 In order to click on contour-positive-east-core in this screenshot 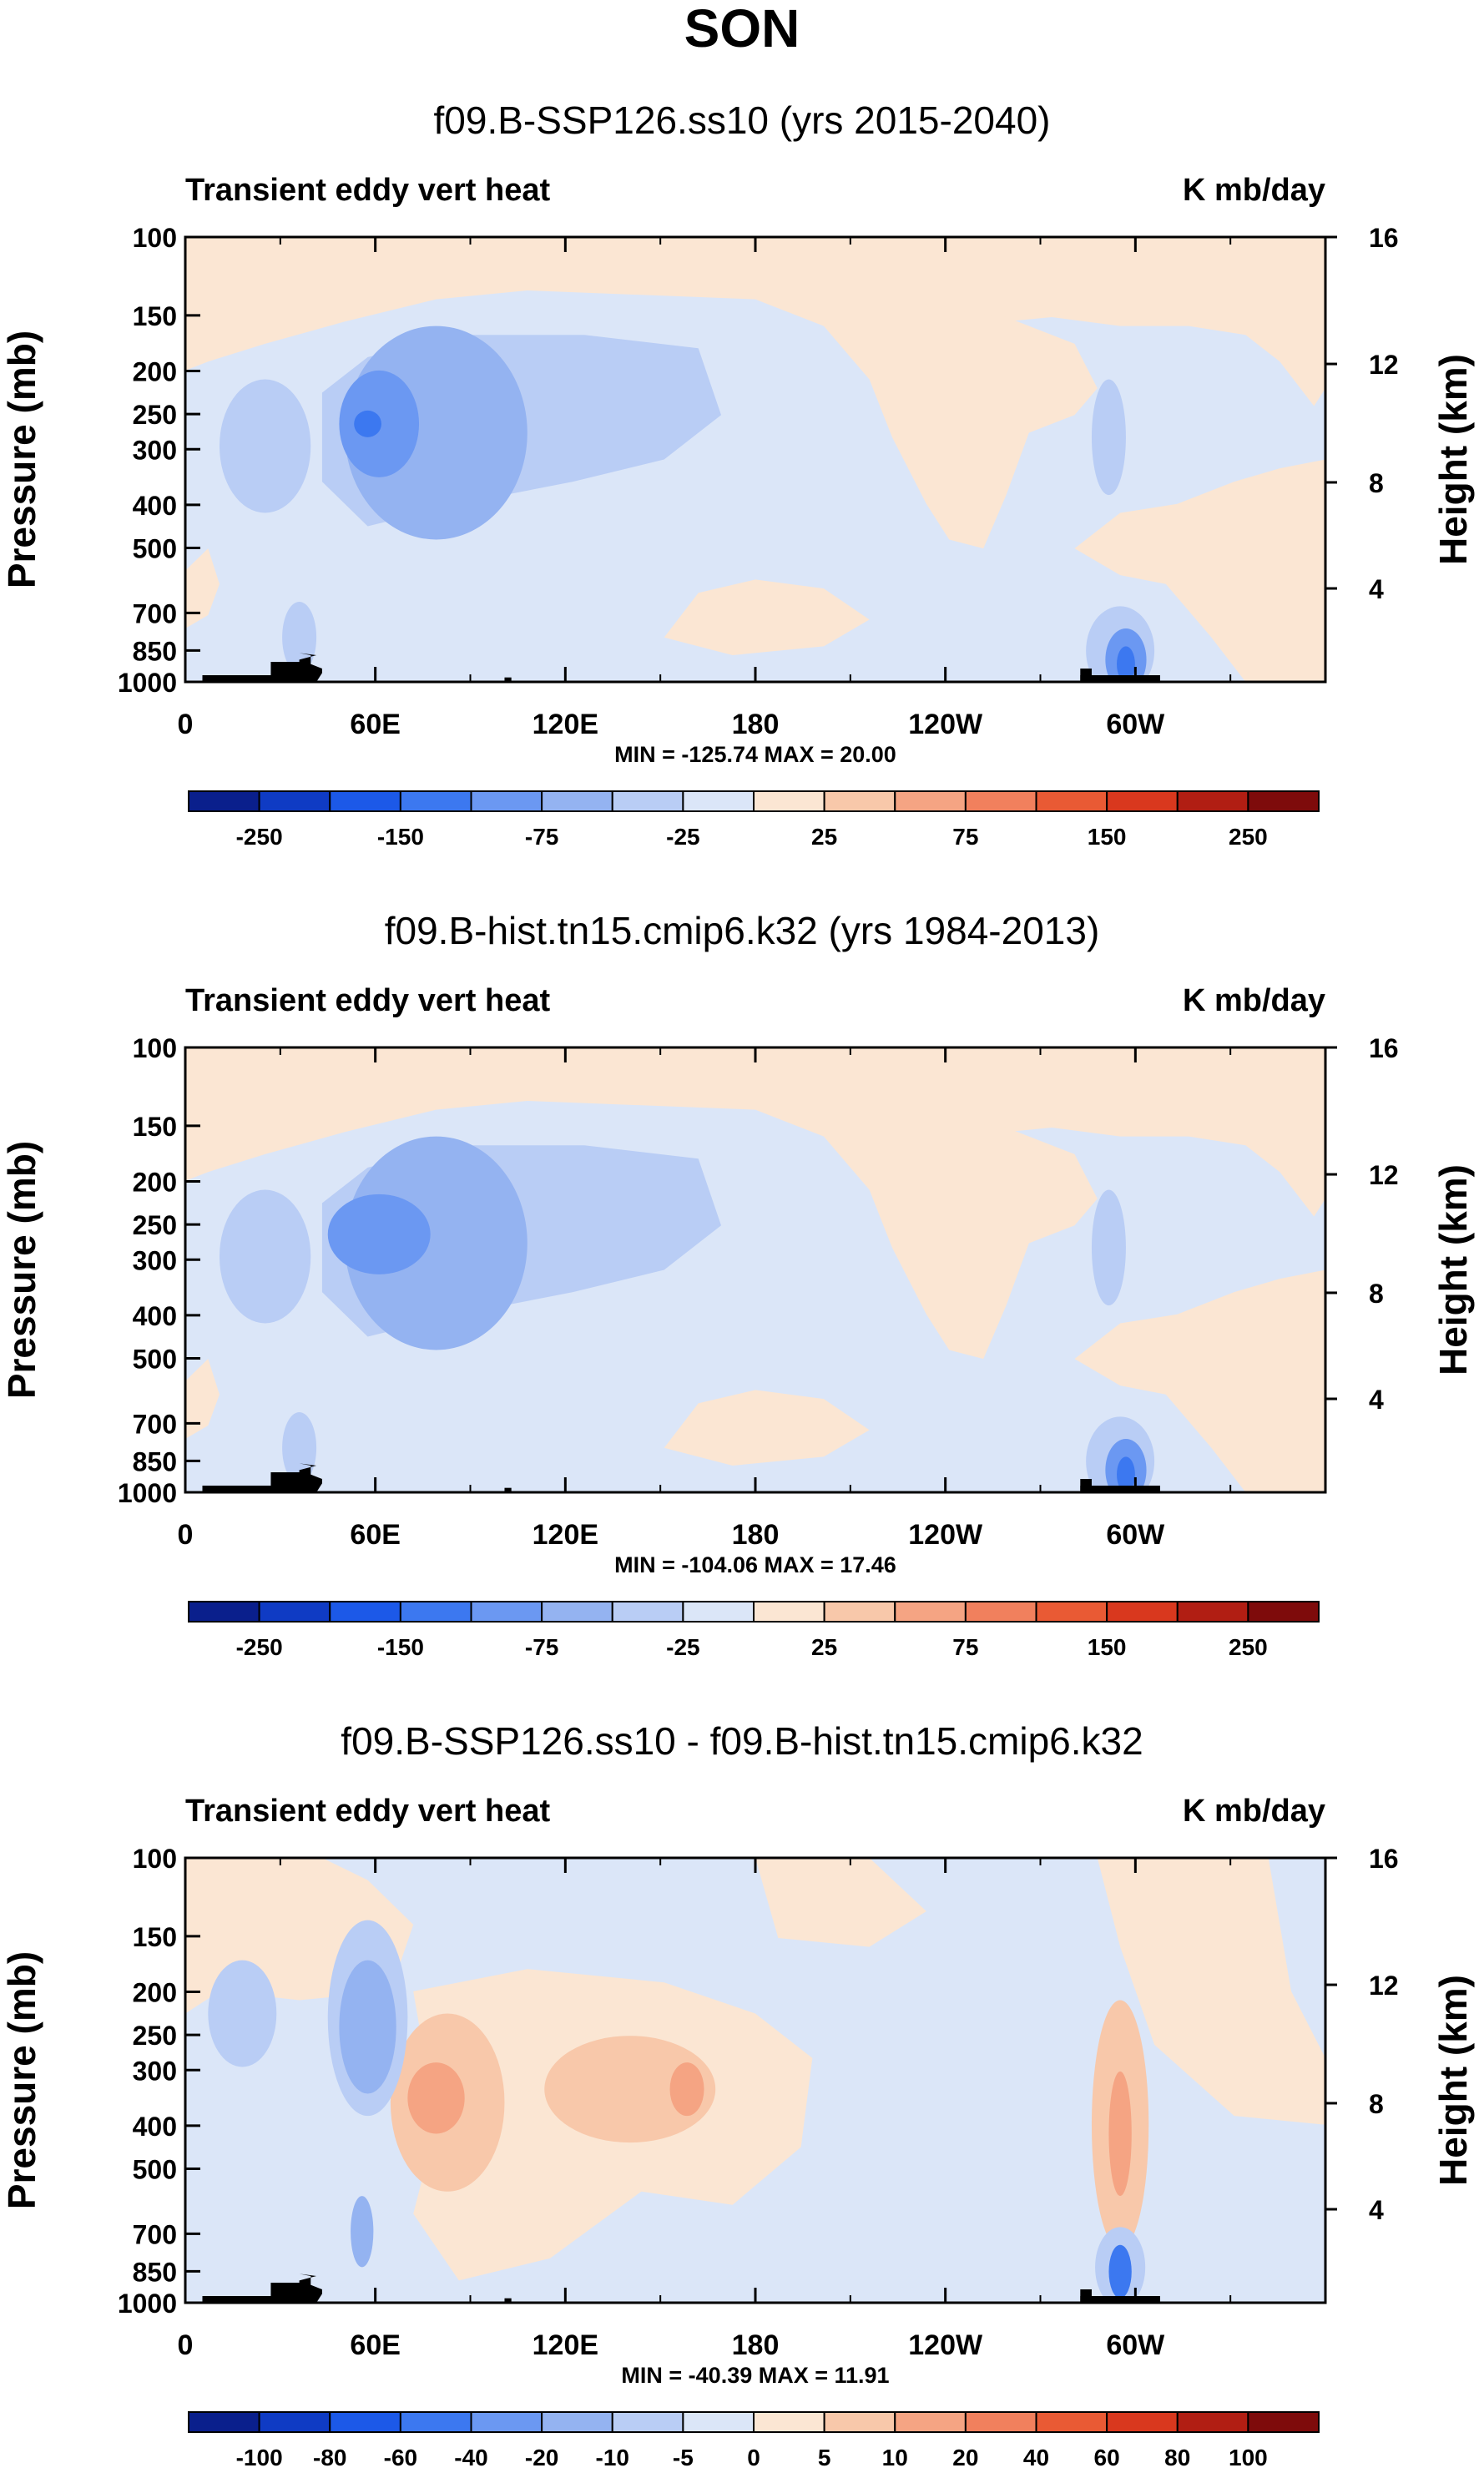, I will do `click(686, 2089)`.